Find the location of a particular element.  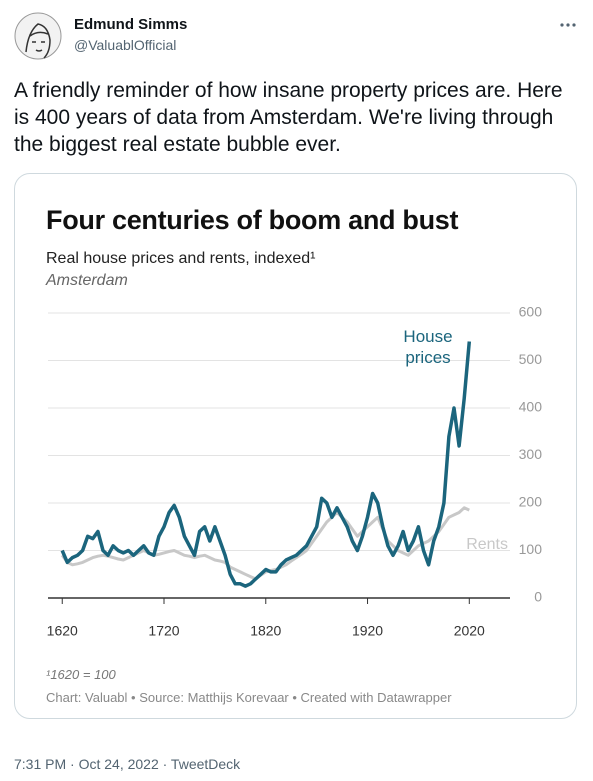

x-tick-label: 1720 is located at coordinates (163, 631).